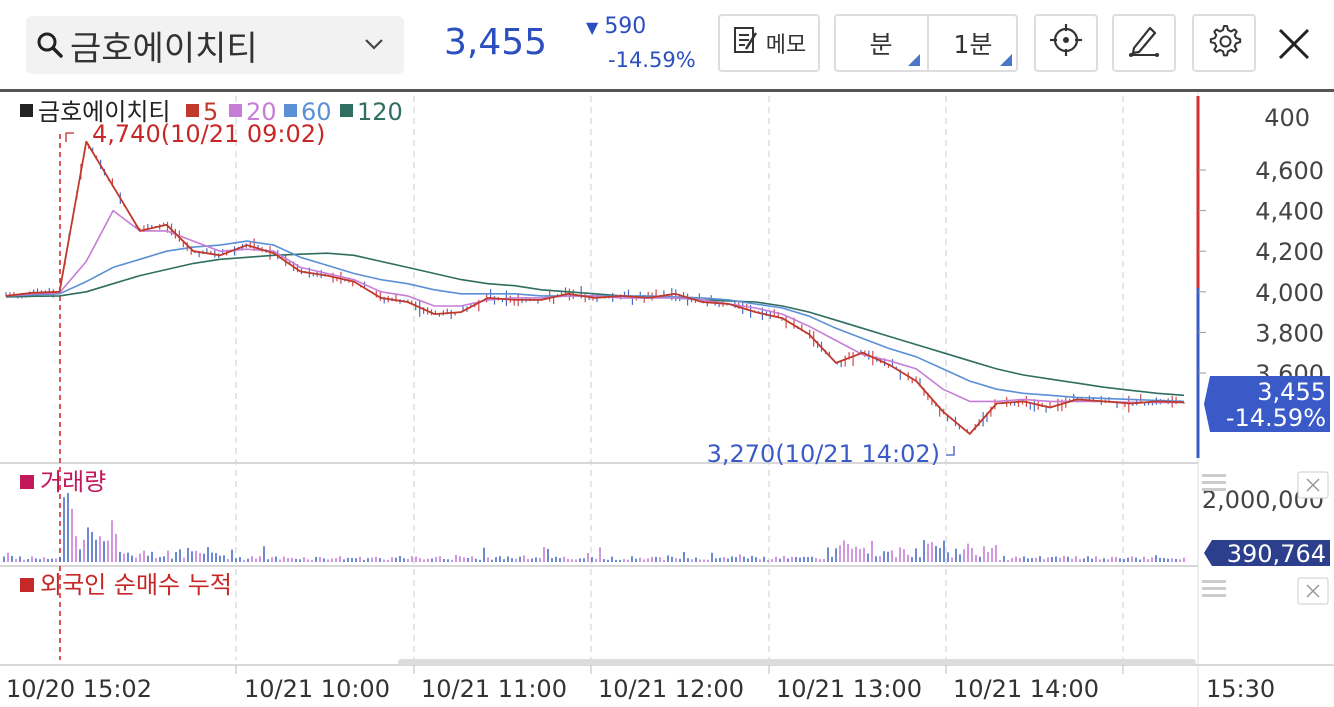 This screenshot has width=1334, height=707. What do you see at coordinates (290, 110) in the screenshot?
I see `legend-swatch-ma60` at bounding box center [290, 110].